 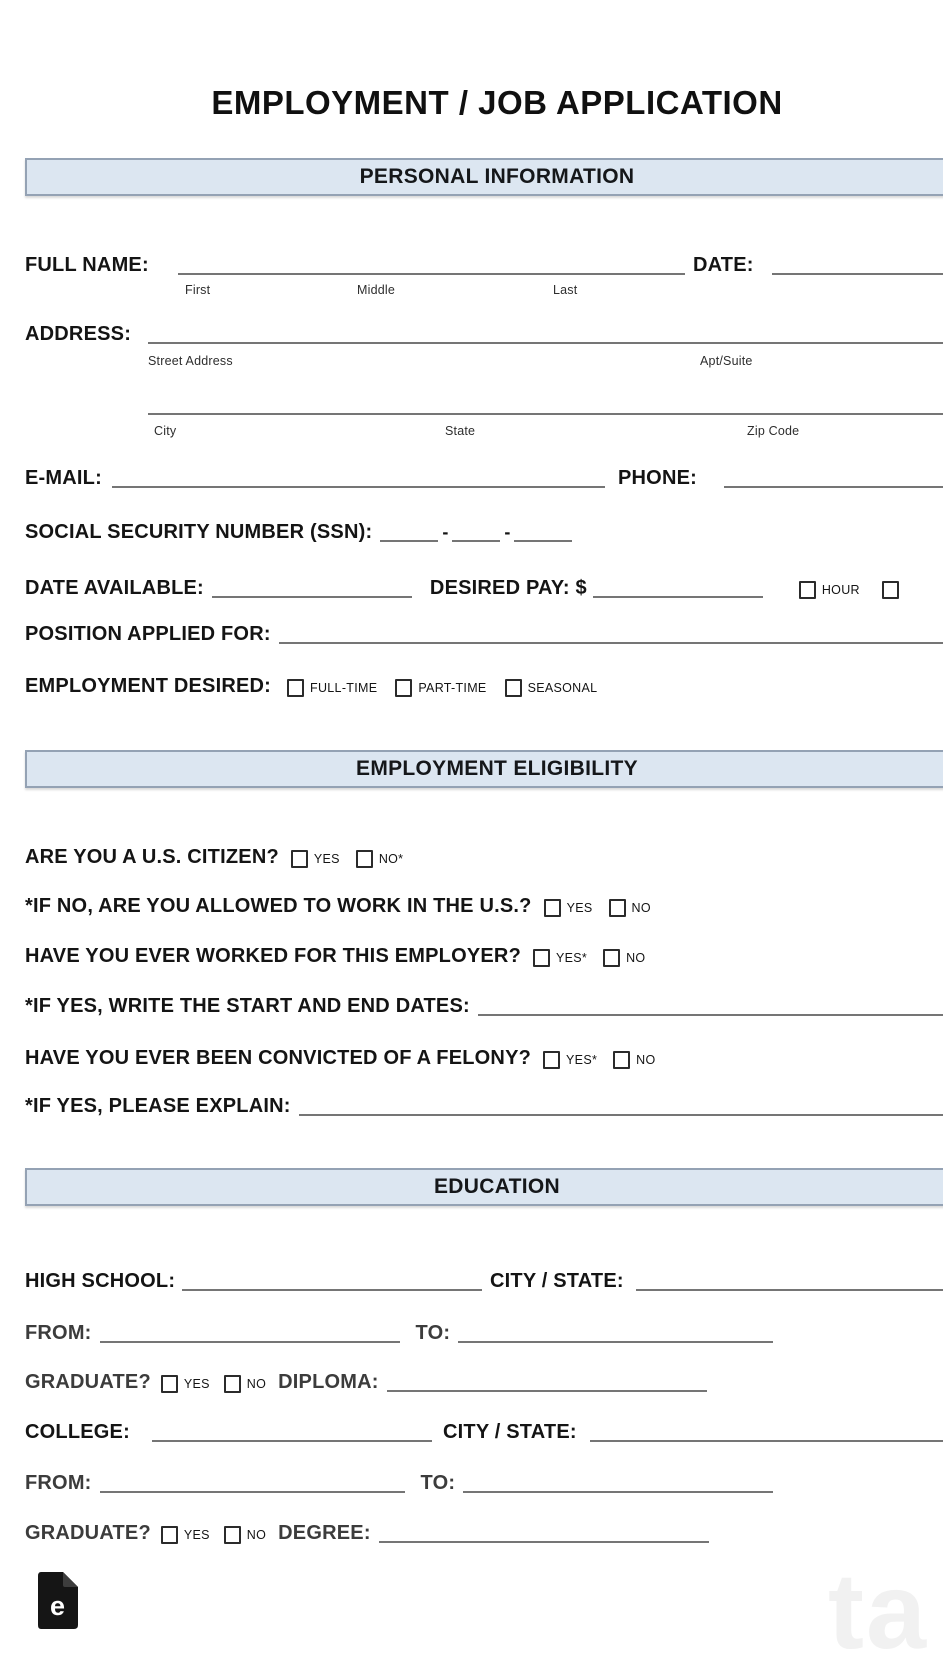 What do you see at coordinates (169, 1384) in the screenshot?
I see `hs-graduate-yes-checkbox` at bounding box center [169, 1384].